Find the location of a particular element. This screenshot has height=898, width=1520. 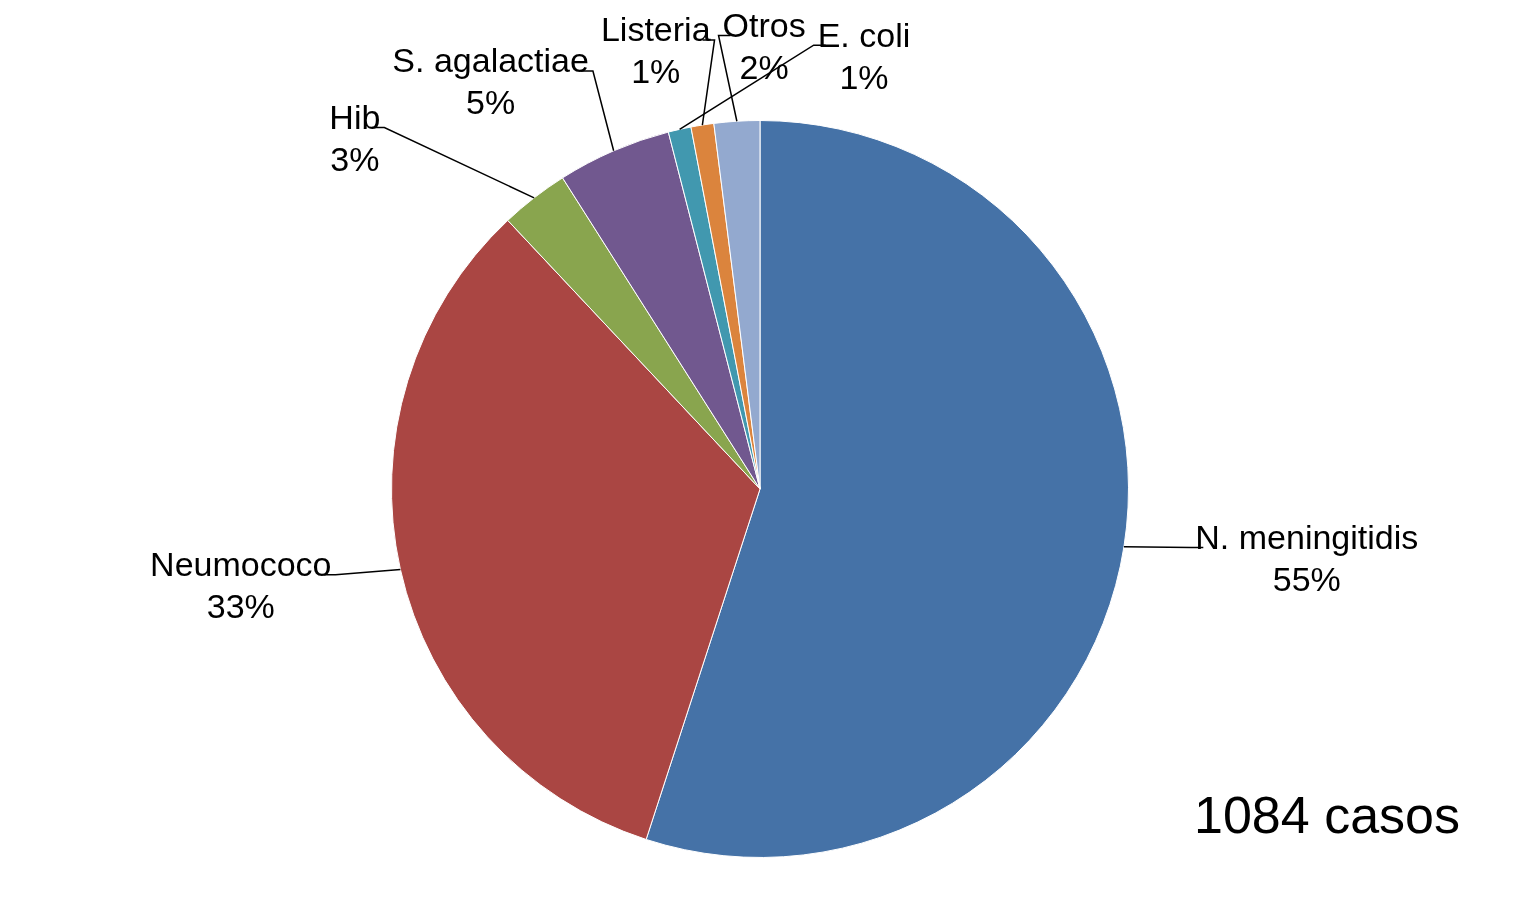

slice-label: Listeria is located at coordinates (655, 29).